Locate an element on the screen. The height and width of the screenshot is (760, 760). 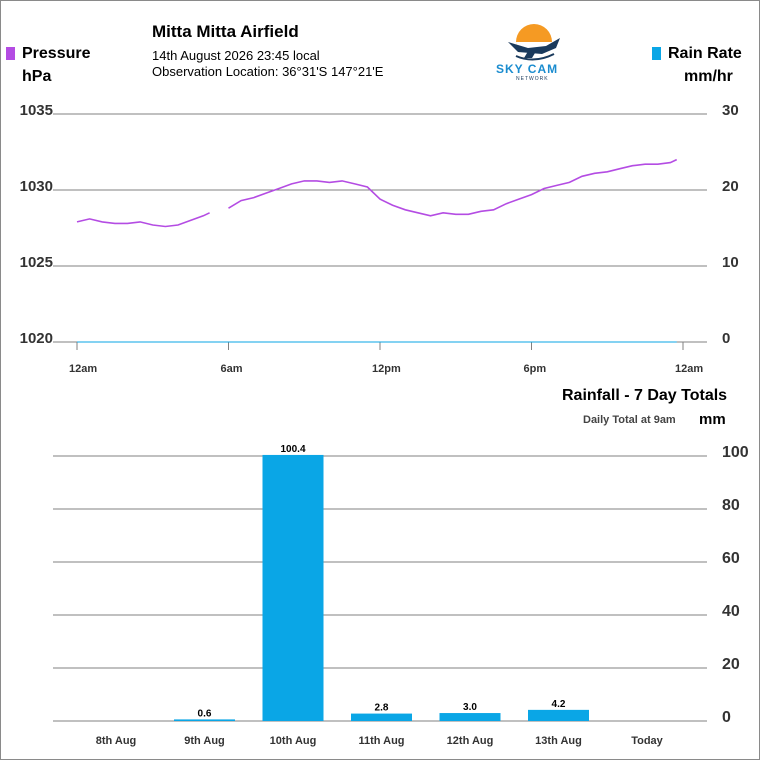
rainfall-category-label: Today is located at coordinates (647, 741).